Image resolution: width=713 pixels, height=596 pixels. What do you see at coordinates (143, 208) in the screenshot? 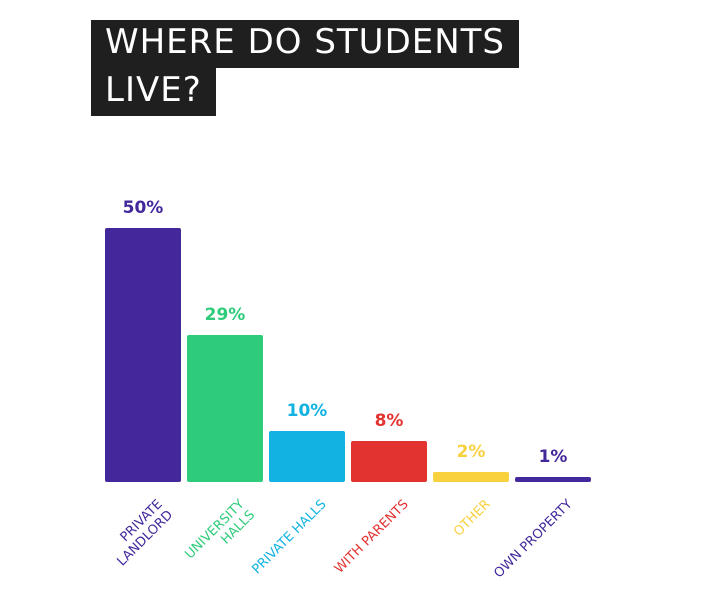
I see `value-label: 50%` at bounding box center [143, 208].